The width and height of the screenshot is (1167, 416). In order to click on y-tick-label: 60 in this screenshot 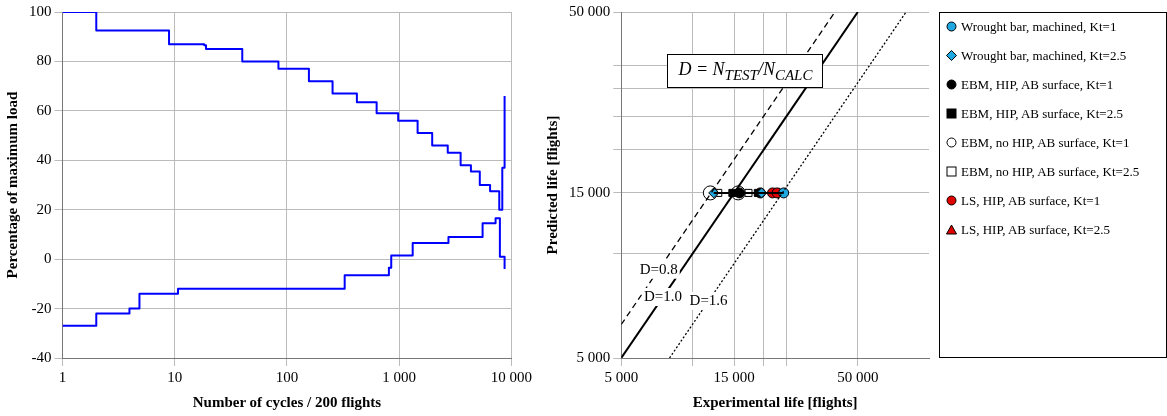, I will do `click(44, 109)`.